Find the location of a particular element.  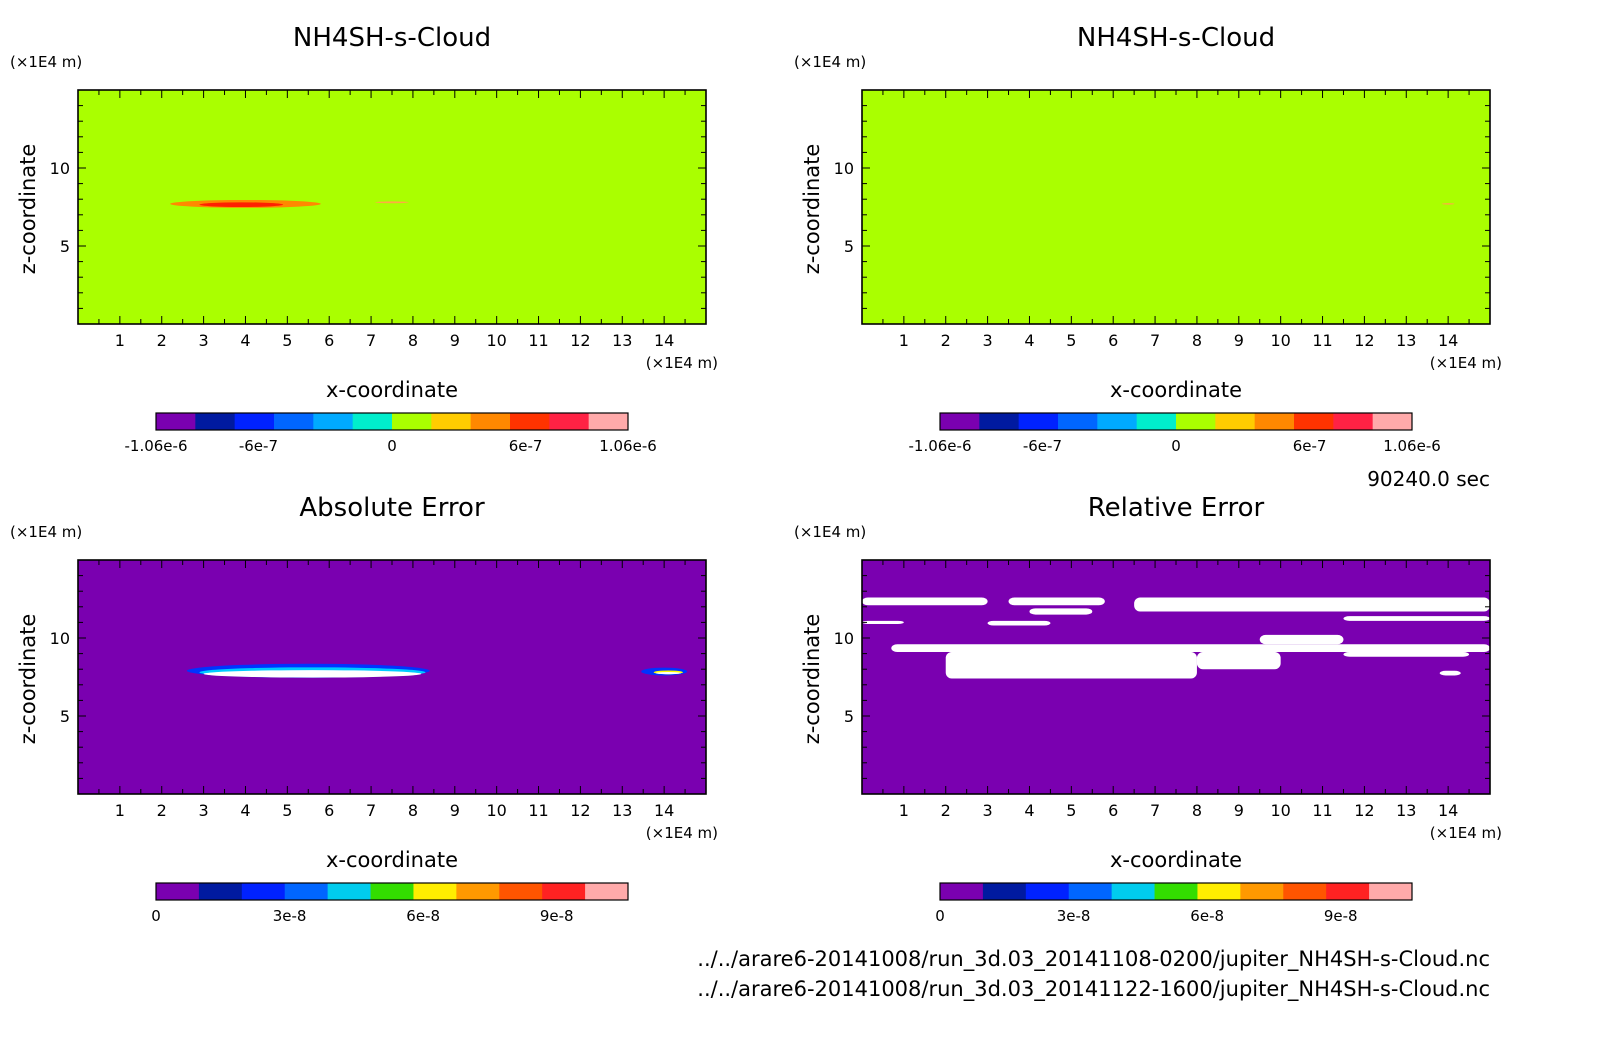

time-label: 90240.0 sec is located at coordinates (1428, 479).